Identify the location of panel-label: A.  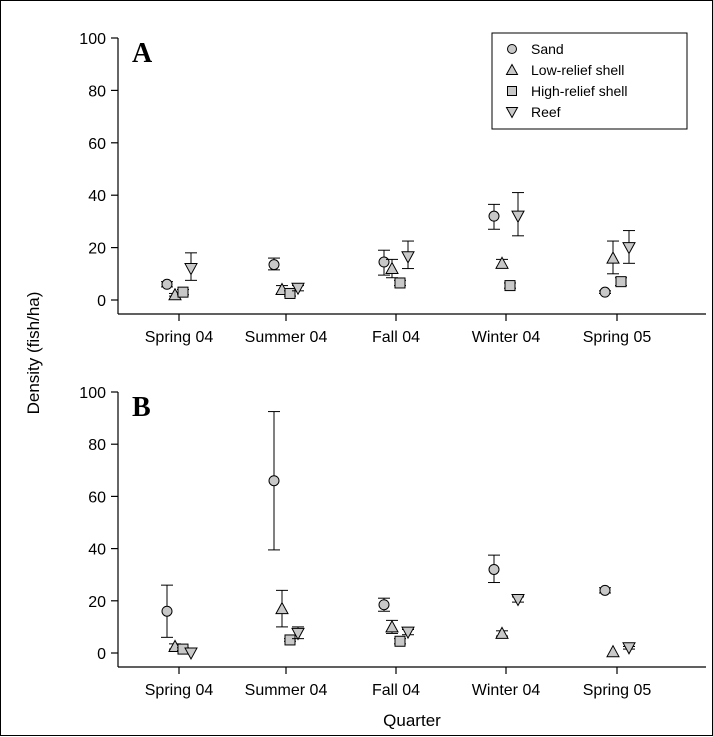
(142, 53).